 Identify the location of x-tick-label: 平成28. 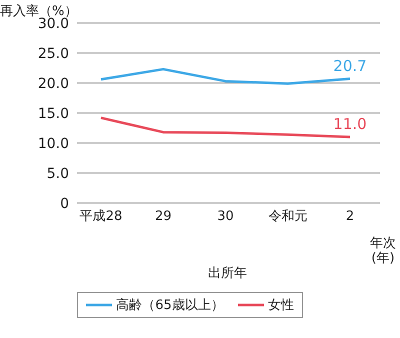
(101, 216).